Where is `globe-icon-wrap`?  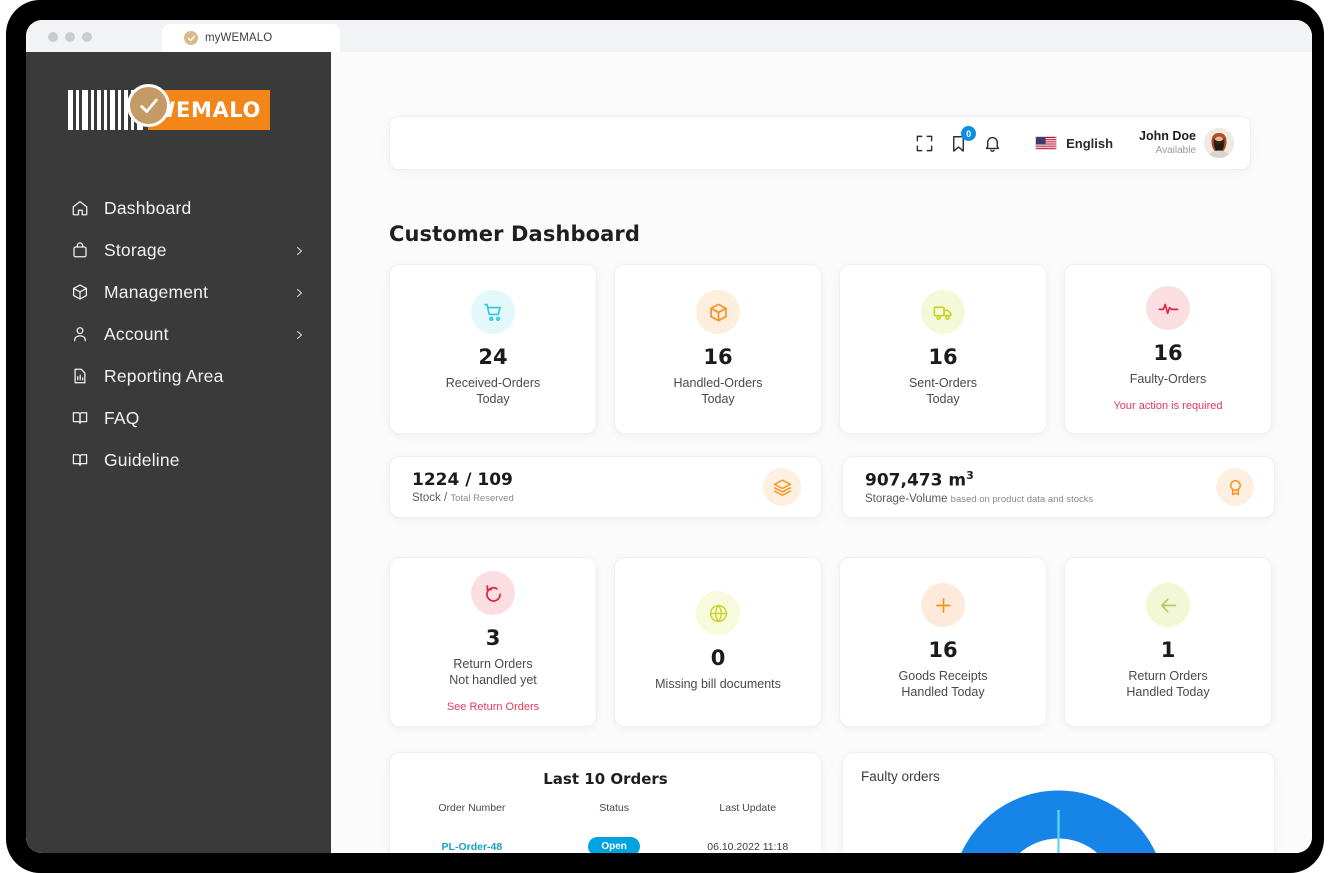
globe-icon-wrap is located at coordinates (718, 613).